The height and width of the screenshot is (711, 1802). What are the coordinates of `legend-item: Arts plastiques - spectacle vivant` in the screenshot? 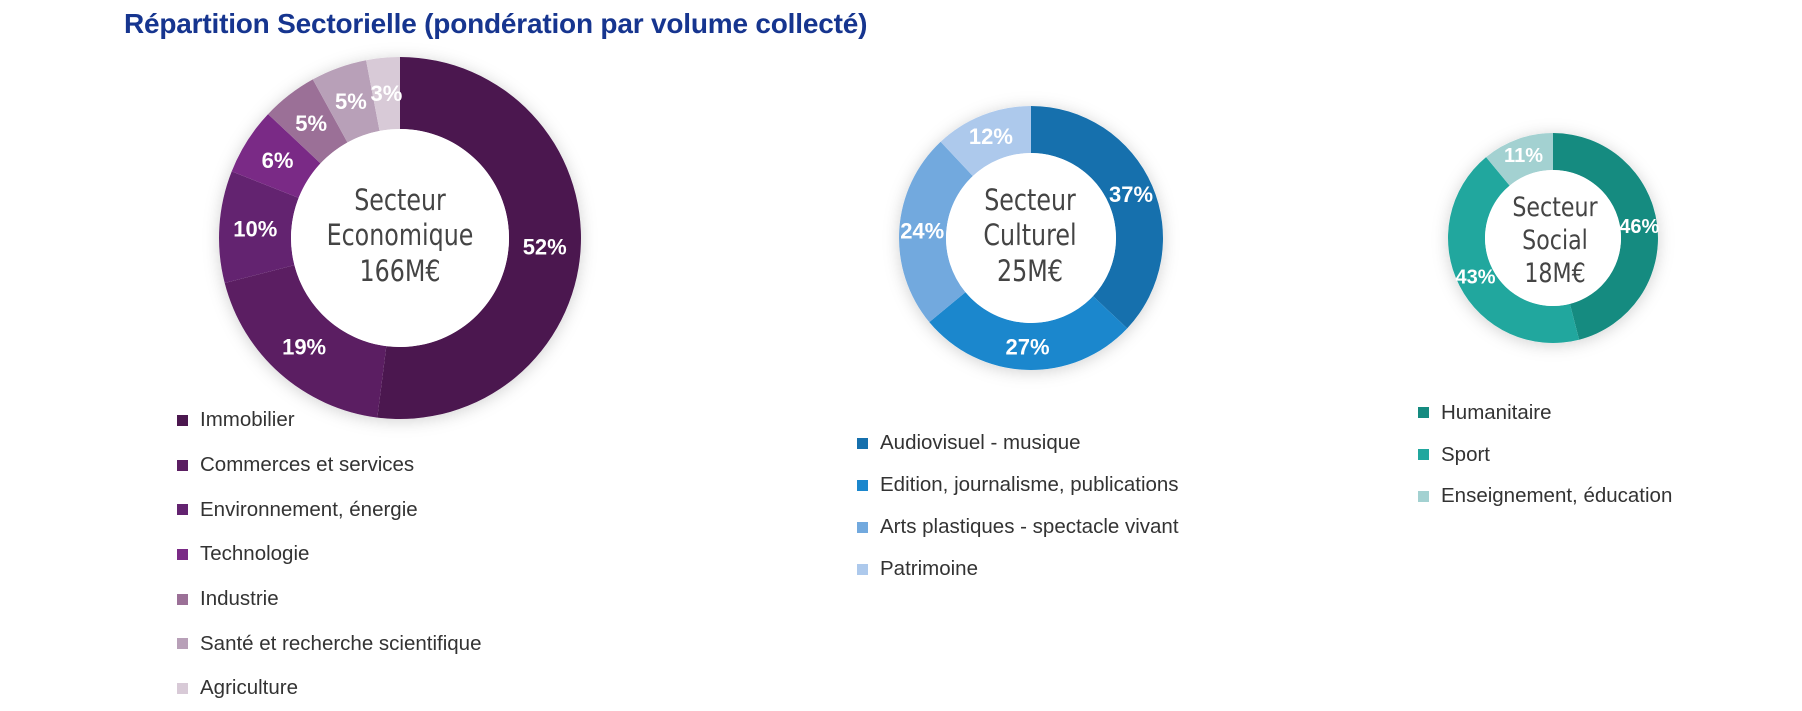 It's located at (1018, 527).